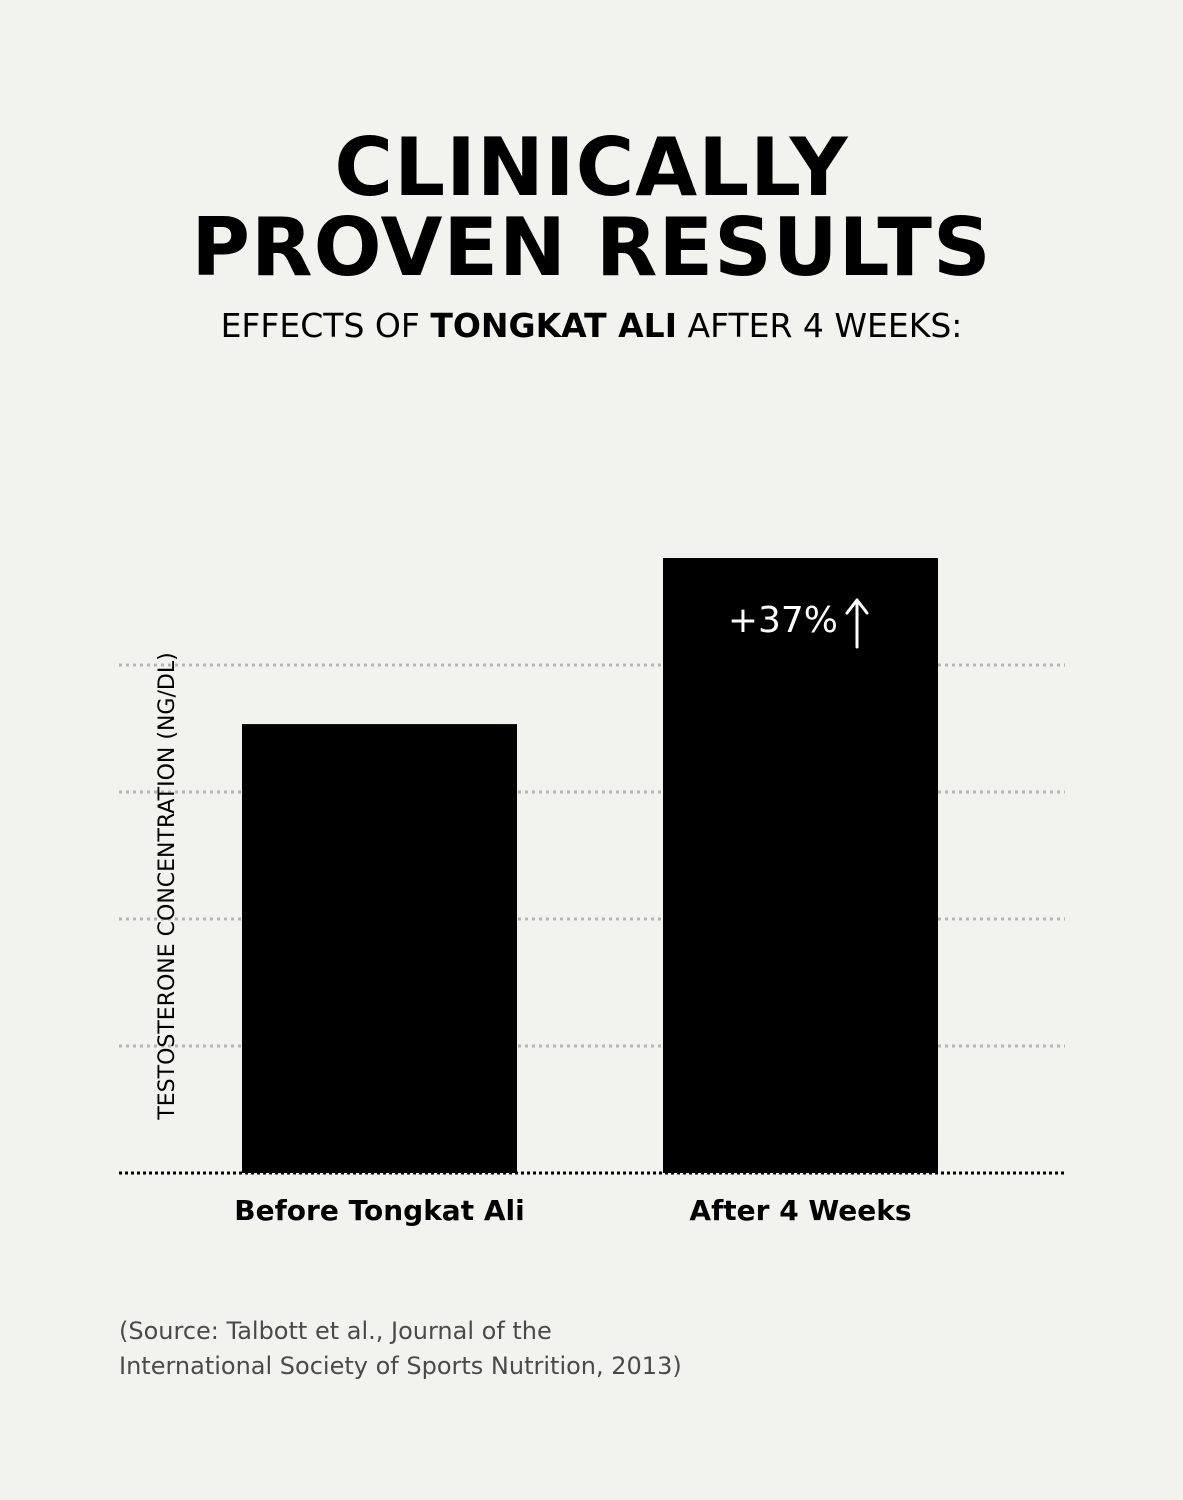  What do you see at coordinates (591, 167) in the screenshot?
I see `title-line-1: CLINICALLY` at bounding box center [591, 167].